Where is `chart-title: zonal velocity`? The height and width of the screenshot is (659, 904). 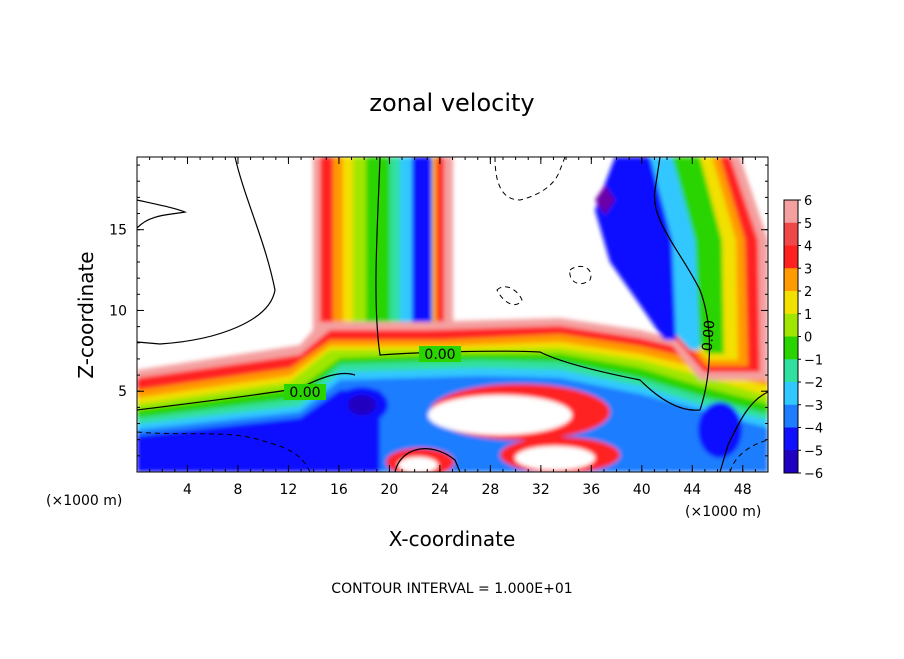 chart-title: zonal velocity is located at coordinates (451, 103).